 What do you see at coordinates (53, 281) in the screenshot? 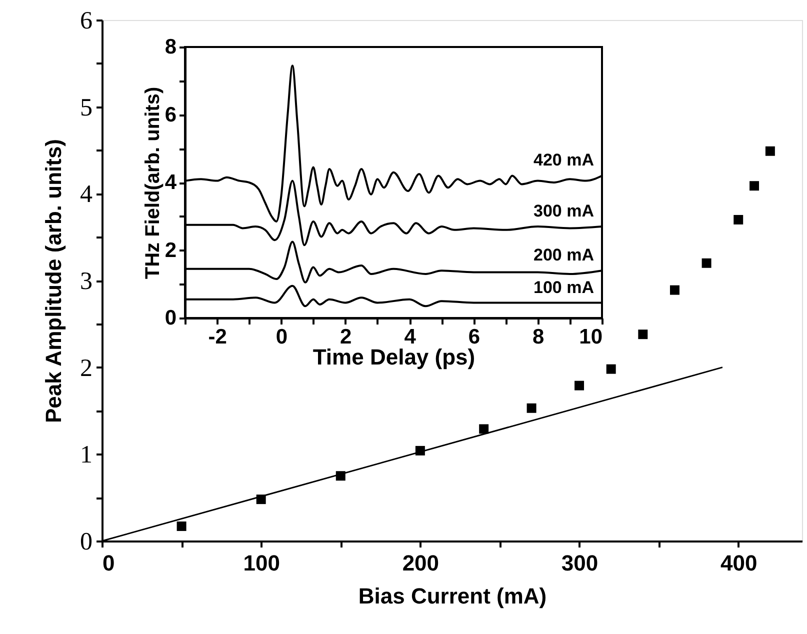
I see `y-axis-title: Peak Amplitude (arb. units)` at bounding box center [53, 281].